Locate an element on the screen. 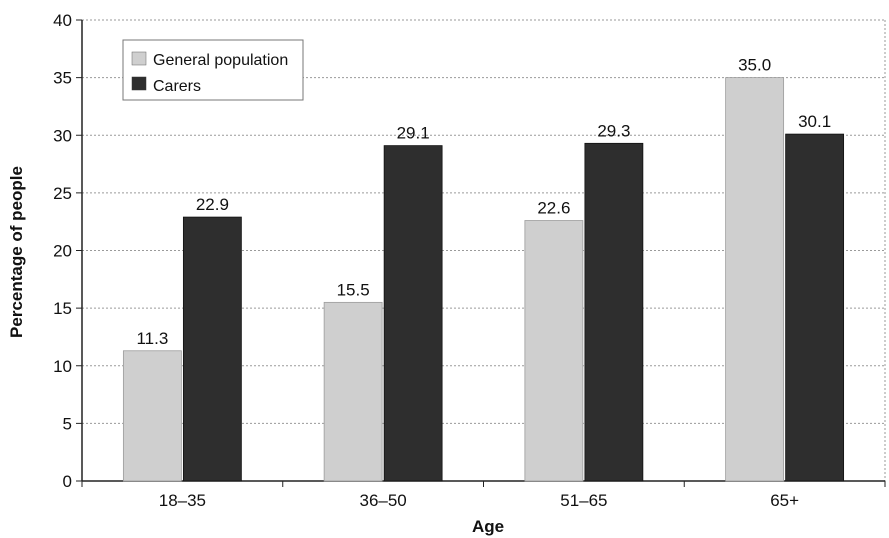 Image resolution: width=889 pixels, height=538 pixels. data-label: 29.3 is located at coordinates (613, 130).